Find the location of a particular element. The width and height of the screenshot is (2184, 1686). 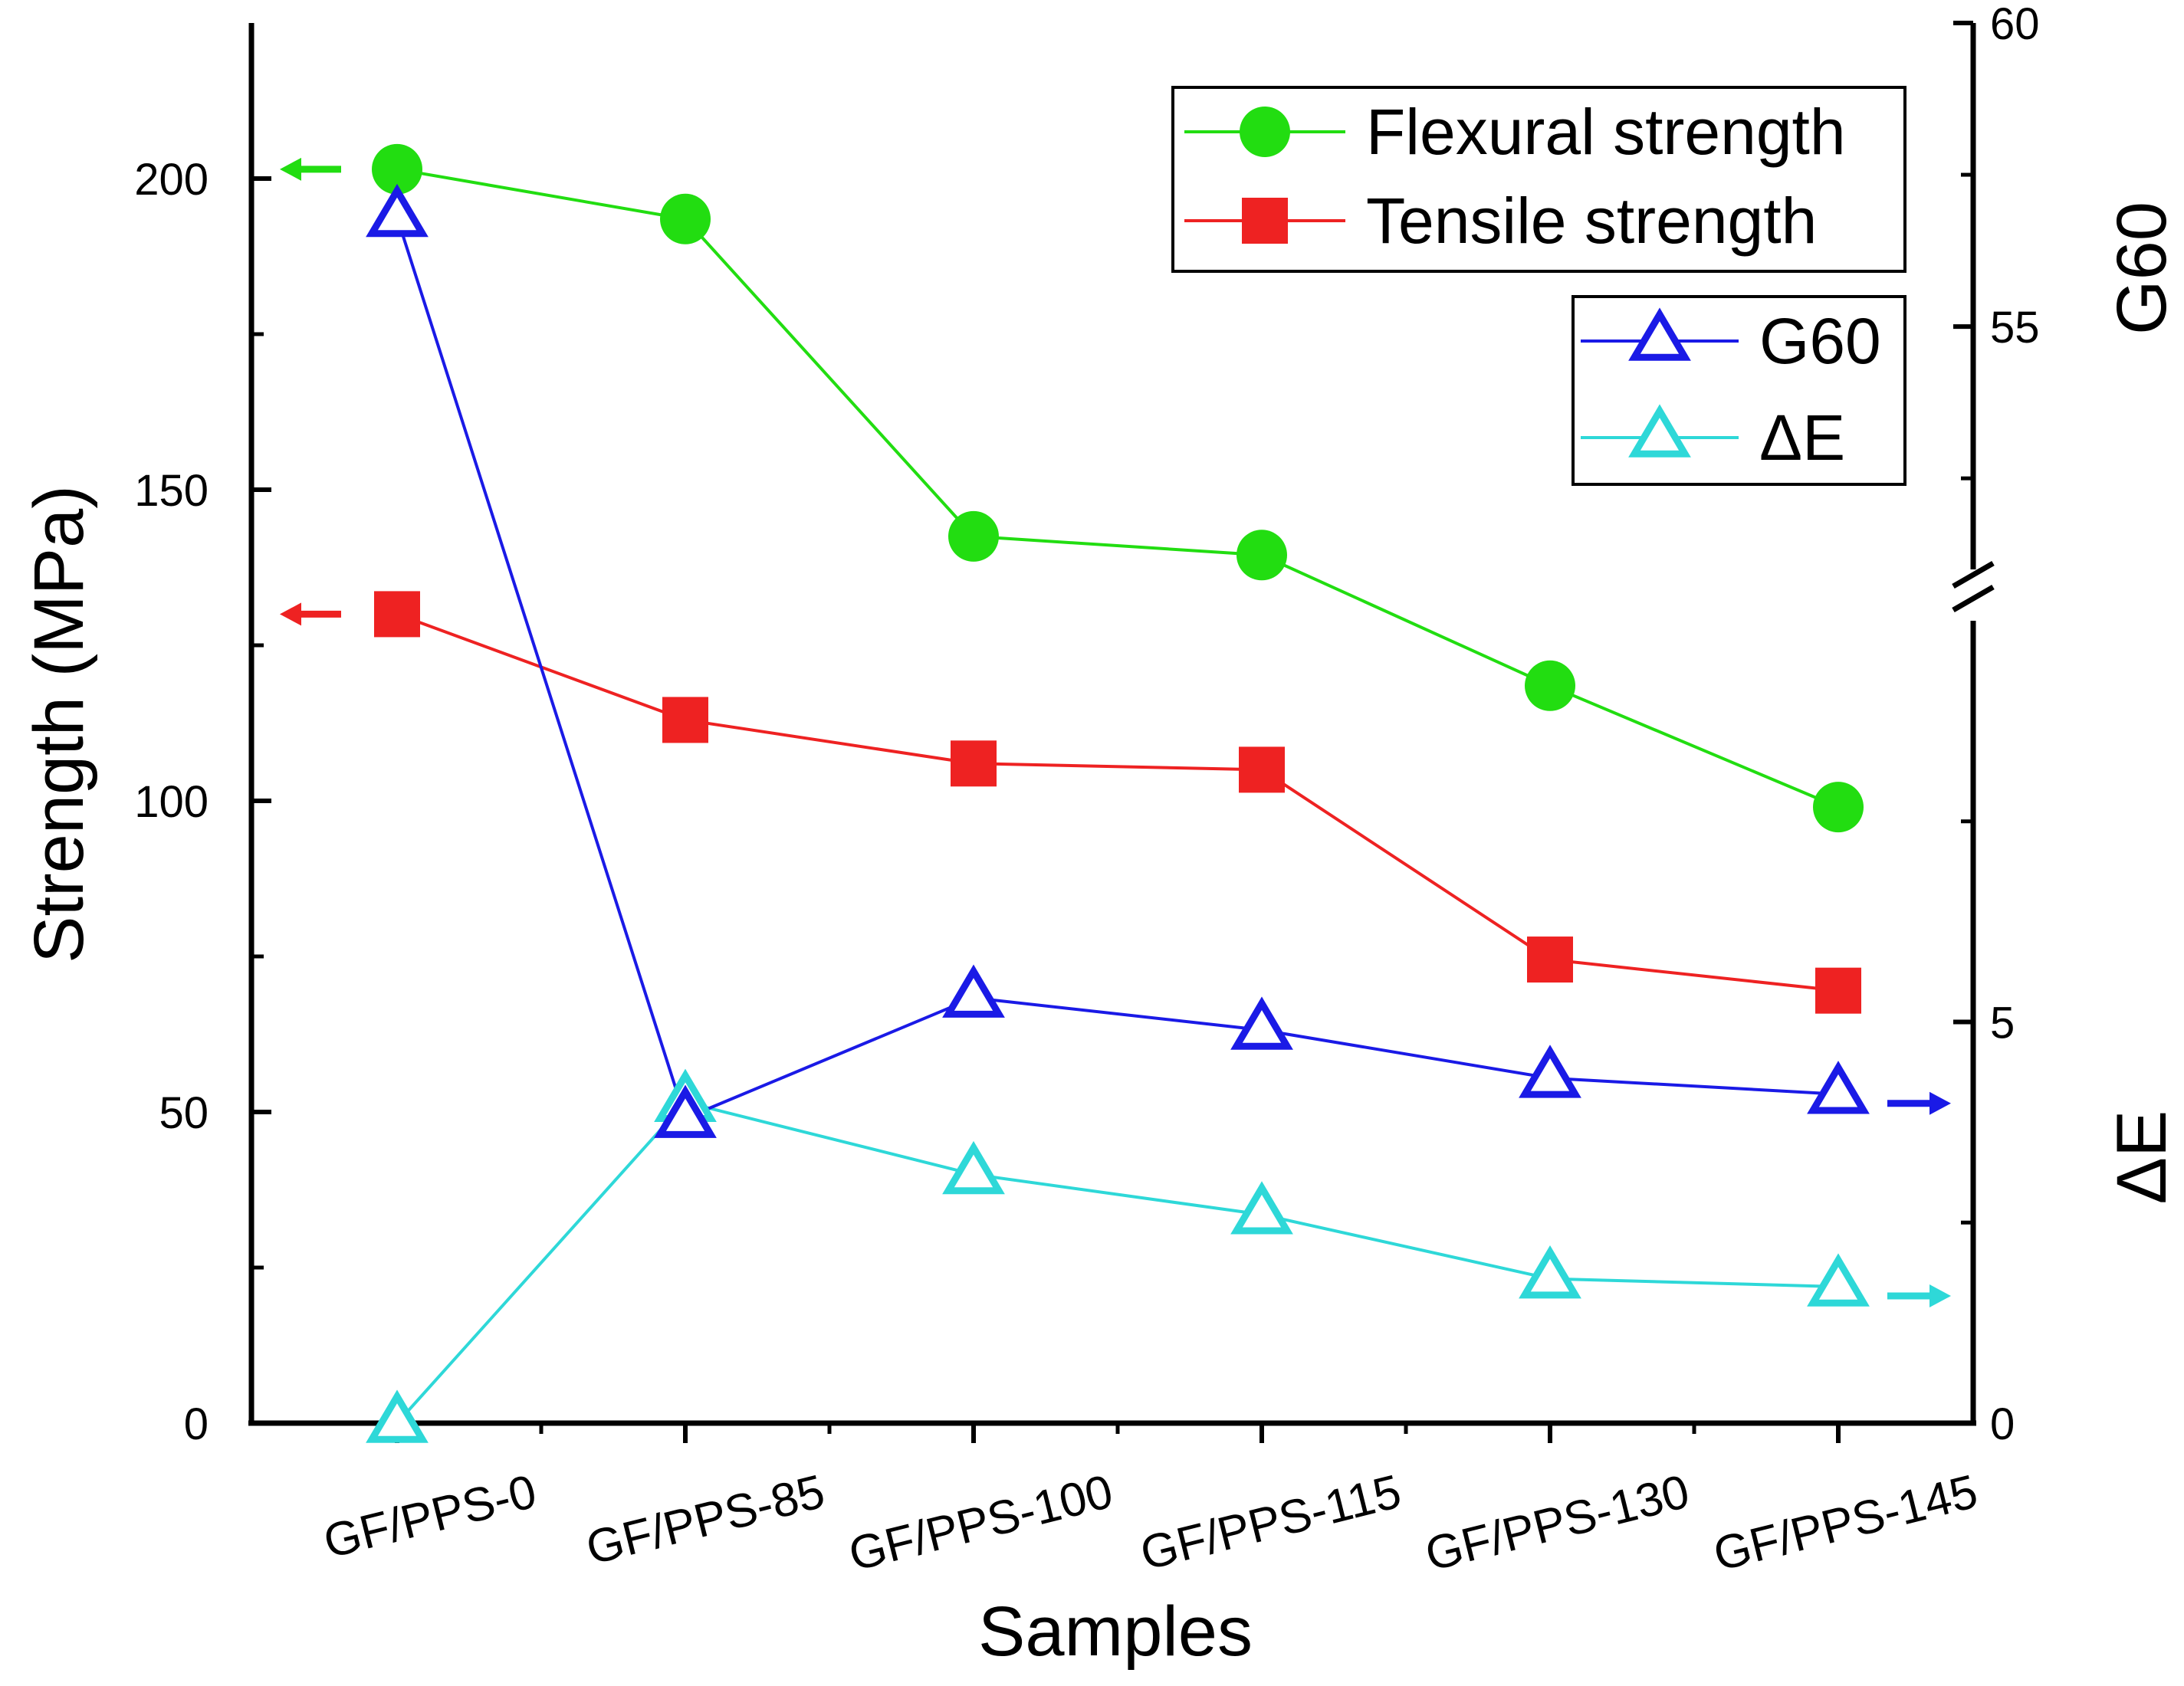

legend-strength-frame is located at coordinates (1538, 179).